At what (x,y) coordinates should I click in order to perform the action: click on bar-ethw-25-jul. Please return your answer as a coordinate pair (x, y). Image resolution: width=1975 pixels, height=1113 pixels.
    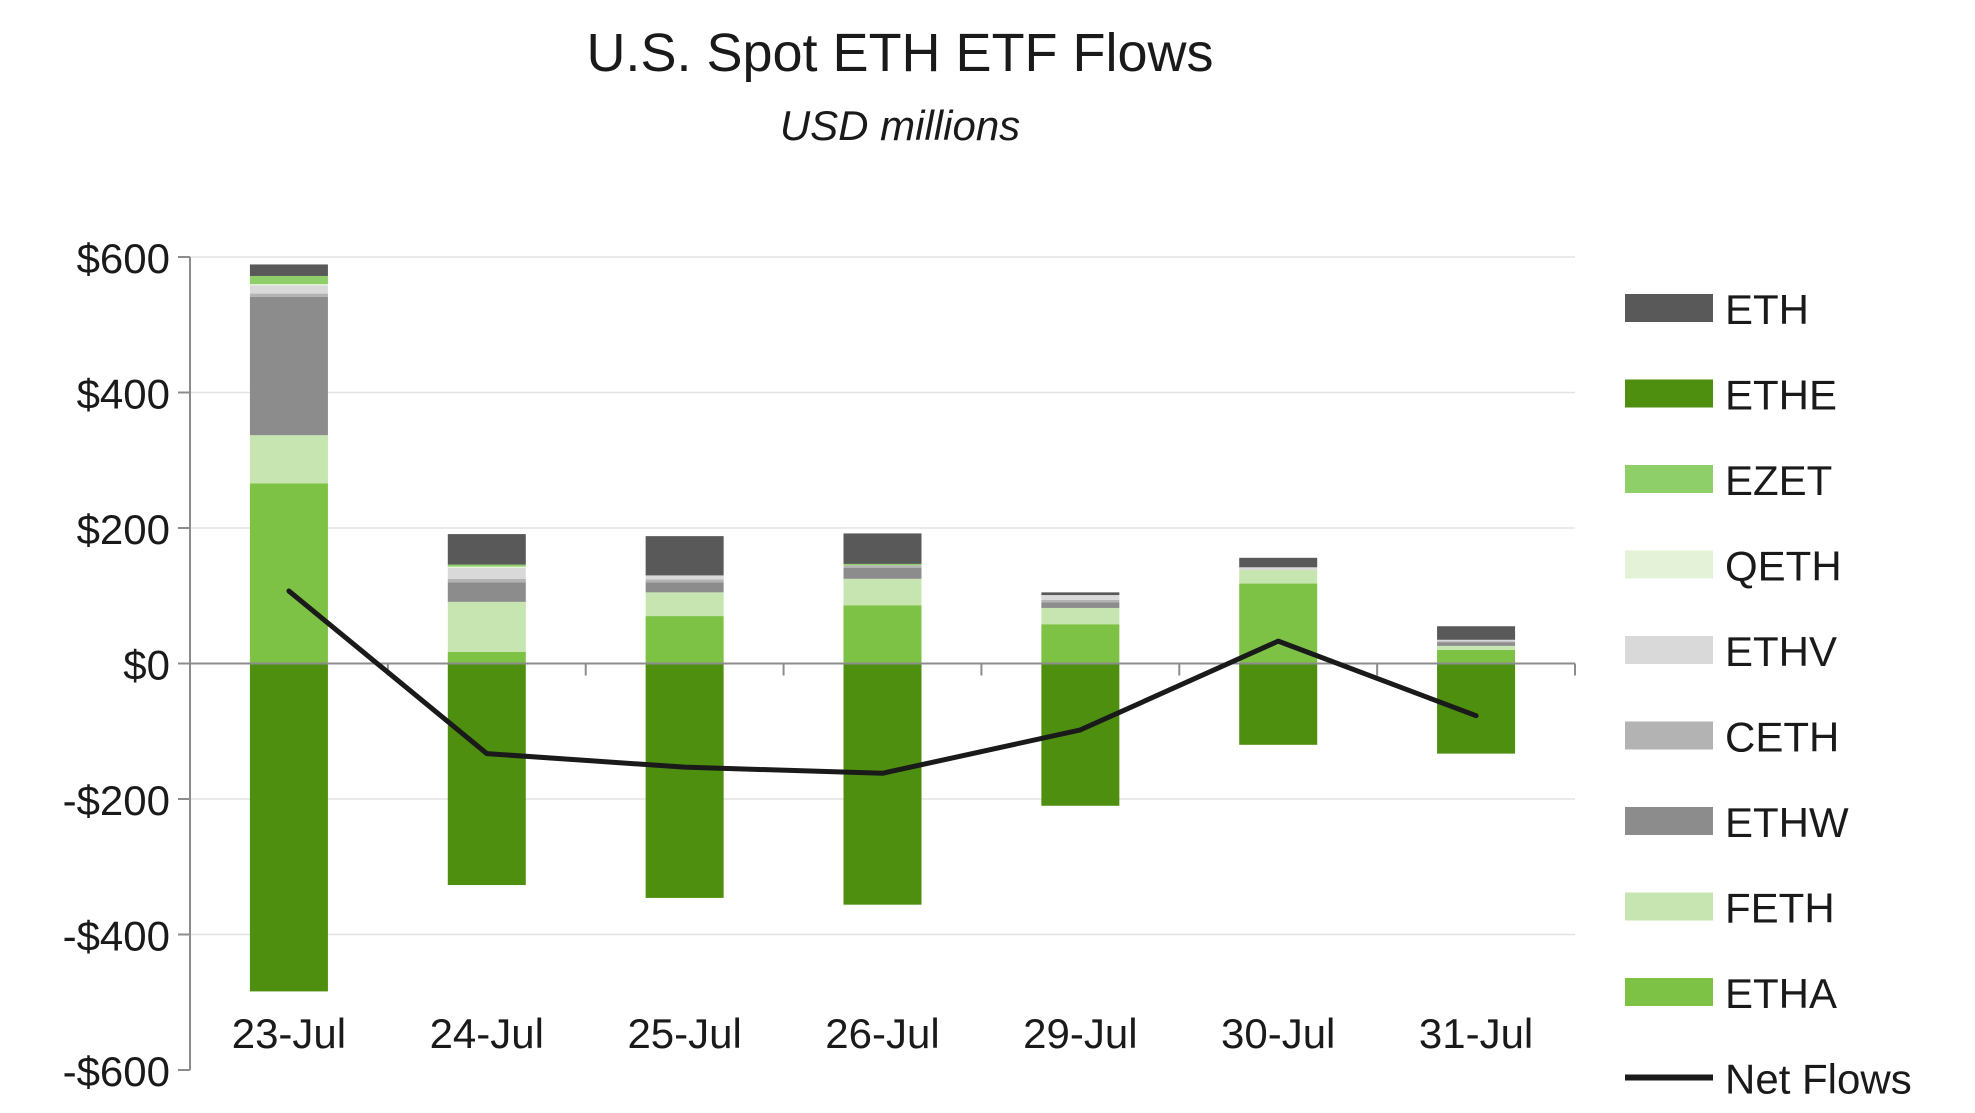
    Looking at the image, I should click on (684, 587).